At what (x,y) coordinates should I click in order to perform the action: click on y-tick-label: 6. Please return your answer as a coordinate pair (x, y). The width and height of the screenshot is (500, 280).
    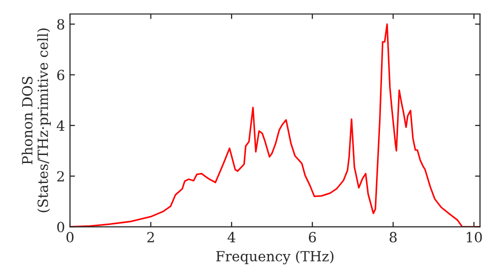
    Looking at the image, I should click on (60, 75).